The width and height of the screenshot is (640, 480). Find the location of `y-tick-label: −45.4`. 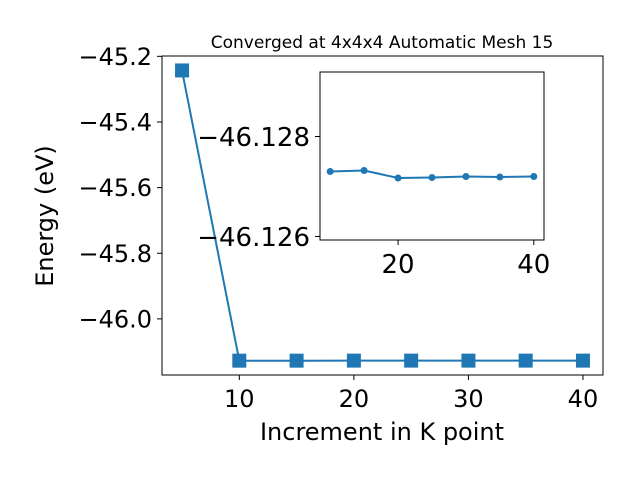

y-tick-label: −45.4 is located at coordinates (115, 123).